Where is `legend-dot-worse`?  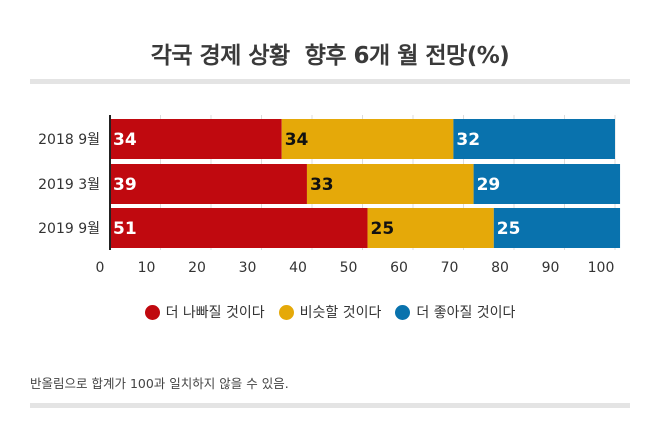 legend-dot-worse is located at coordinates (152, 312).